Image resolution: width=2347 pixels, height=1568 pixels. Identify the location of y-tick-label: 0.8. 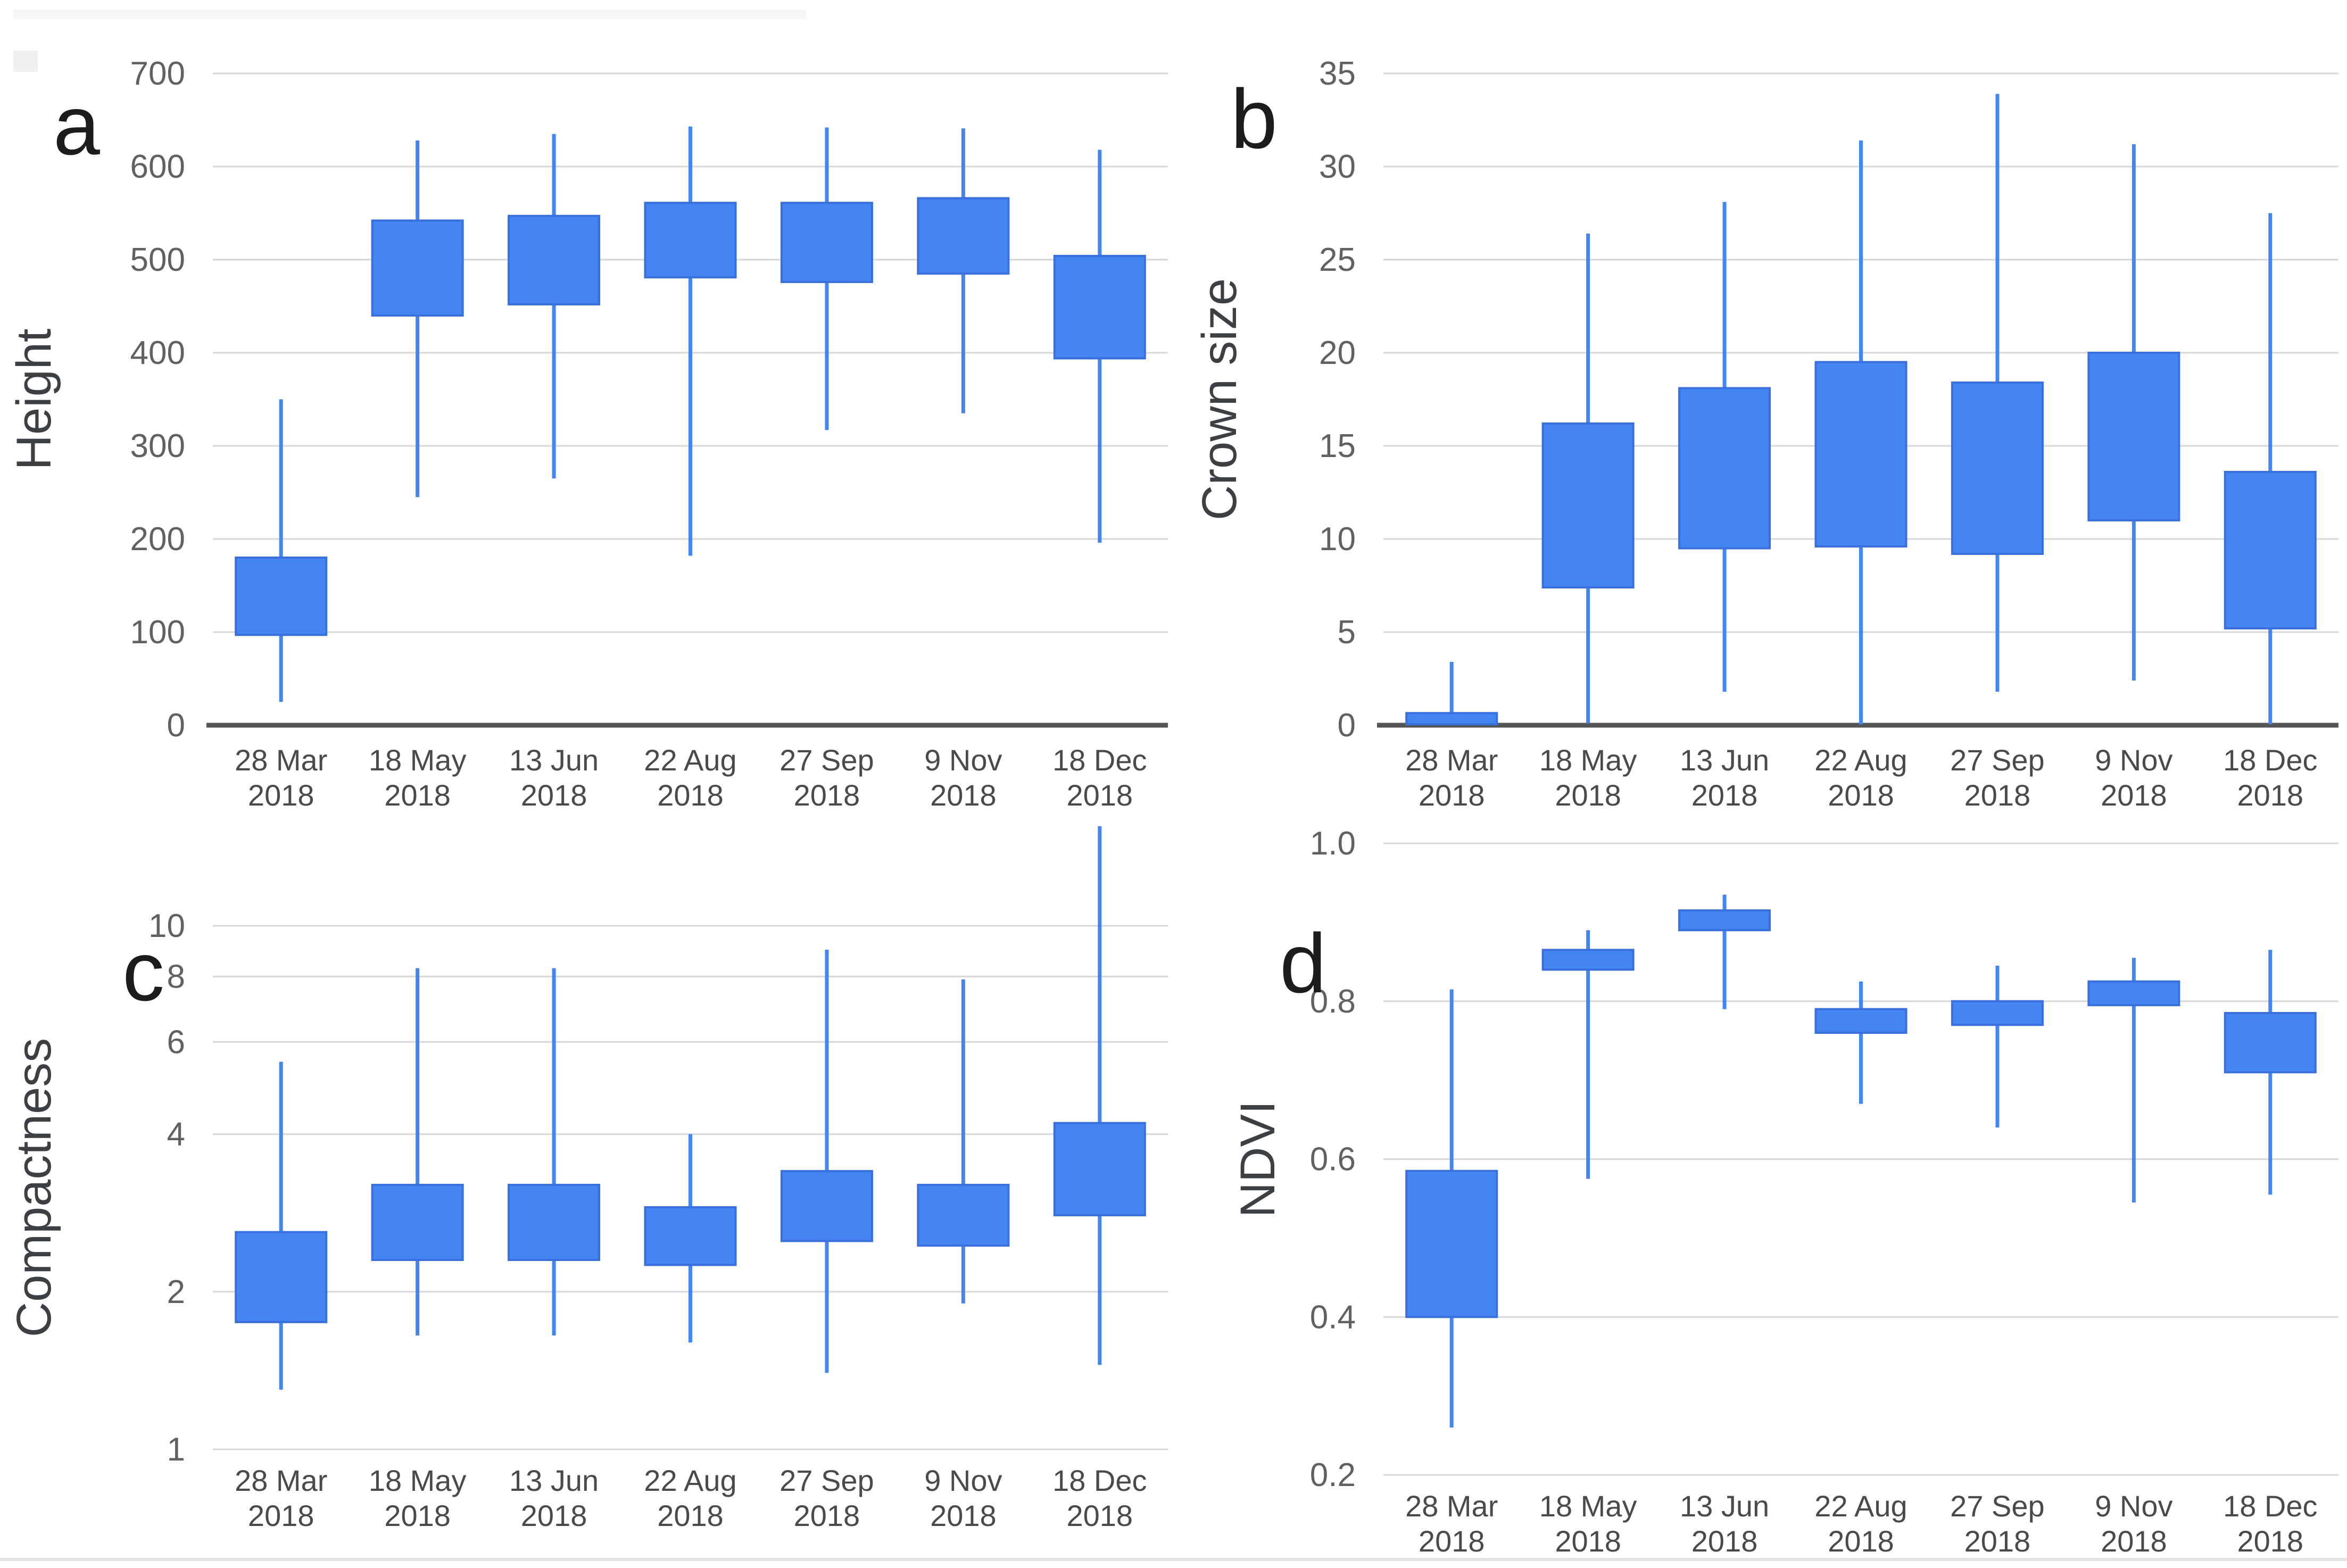
(1333, 1002).